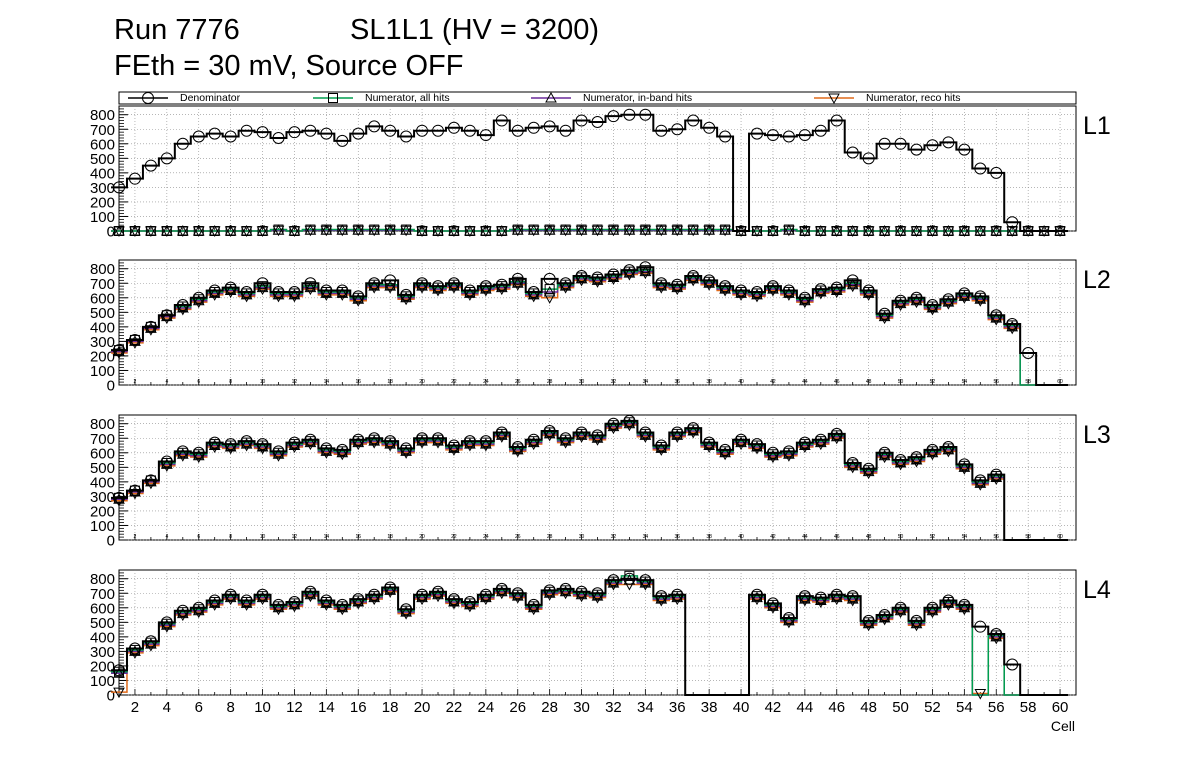 The height and width of the screenshot is (772, 1196). I want to click on x-tick-label: 4, so click(166, 228).